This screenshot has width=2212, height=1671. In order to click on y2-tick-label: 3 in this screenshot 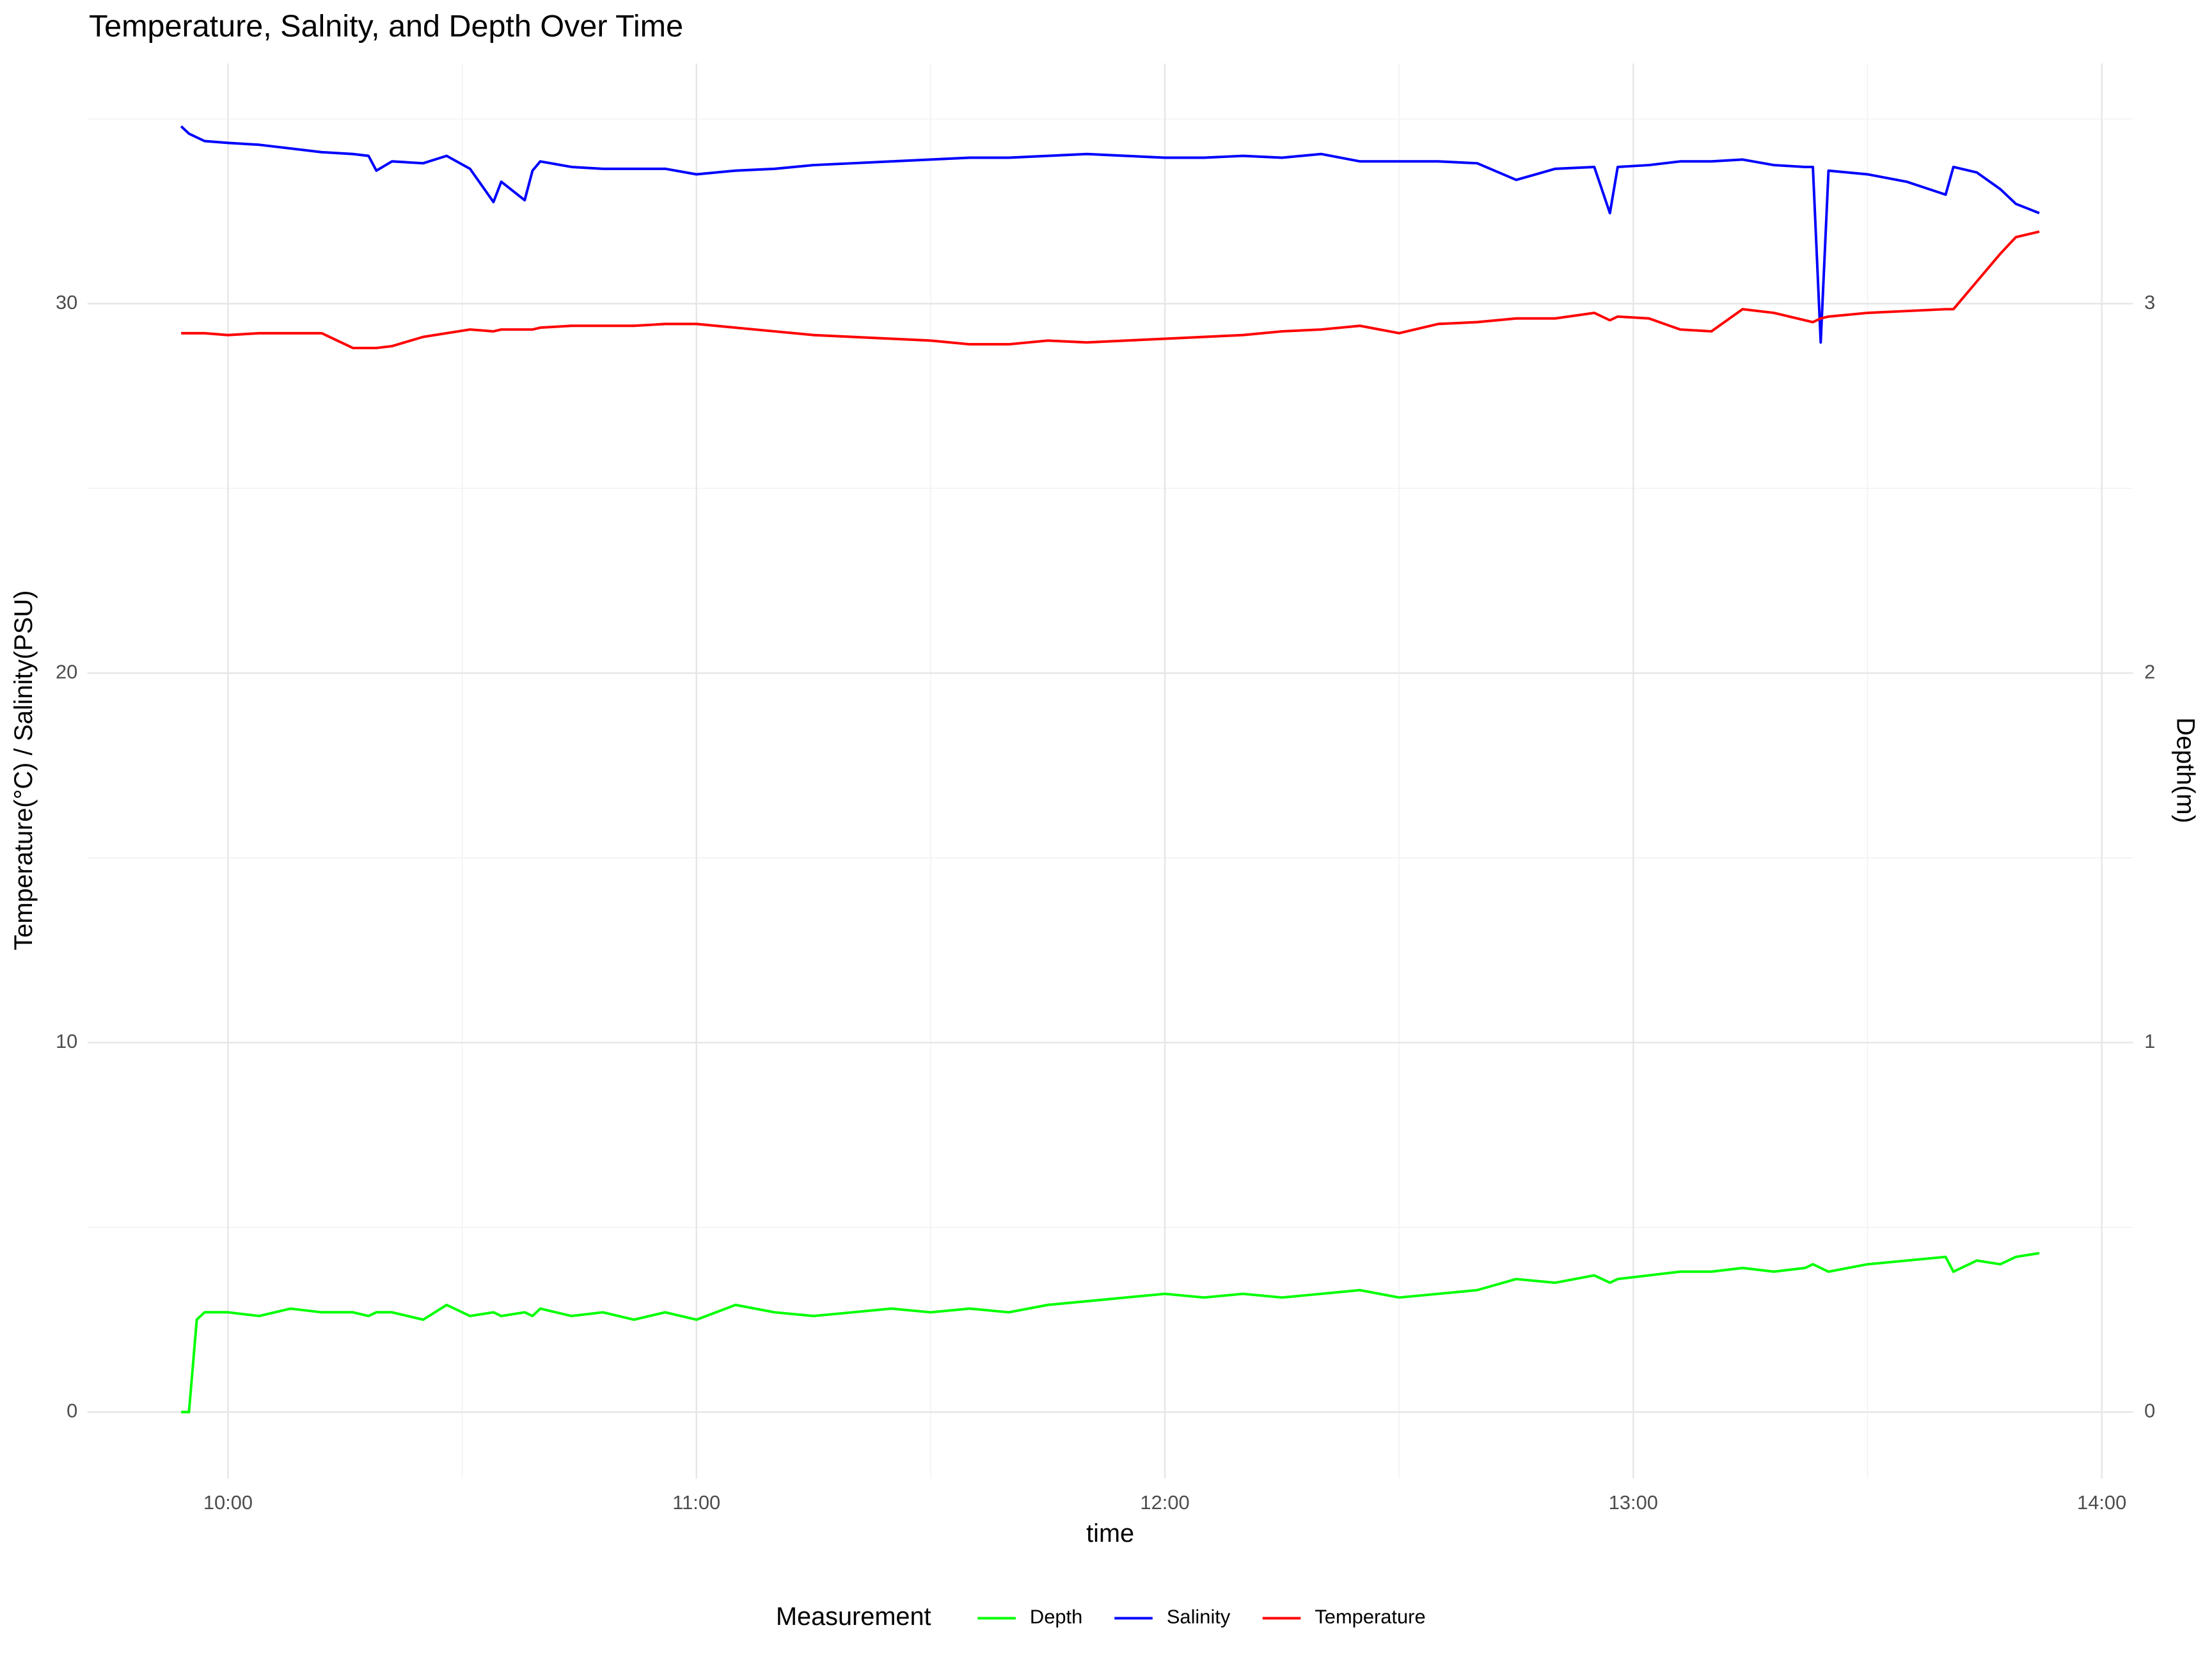, I will do `click(2149, 302)`.